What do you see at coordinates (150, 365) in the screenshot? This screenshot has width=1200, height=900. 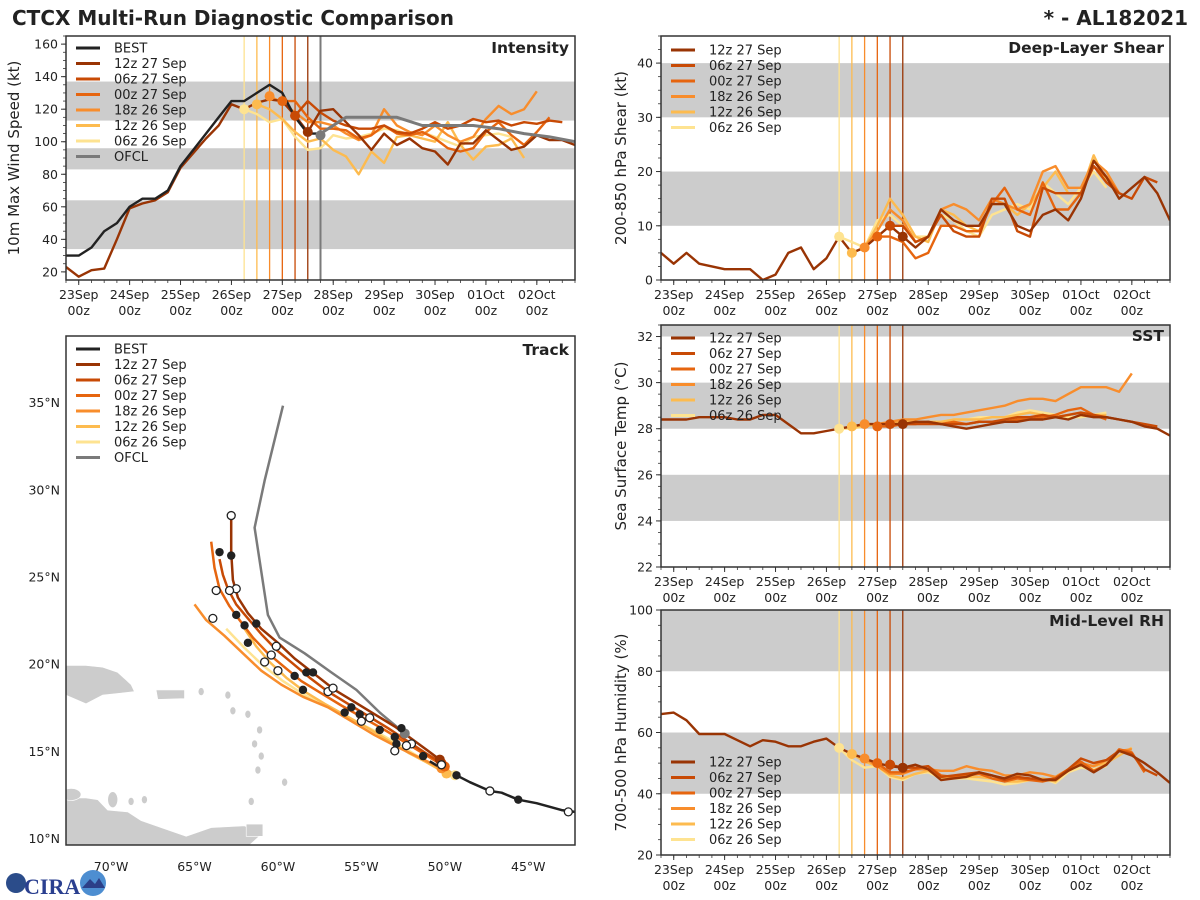 I see `legend-label-12z-27-sep: 12z 27 Sep` at bounding box center [150, 365].